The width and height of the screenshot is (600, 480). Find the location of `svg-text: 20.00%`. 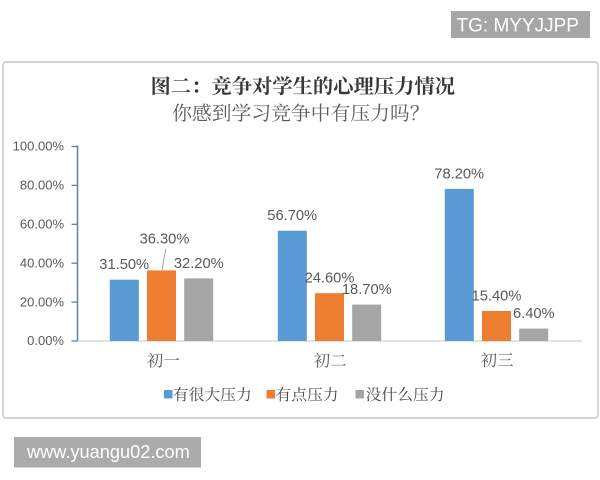

svg-text: 20.00% is located at coordinates (42, 301).